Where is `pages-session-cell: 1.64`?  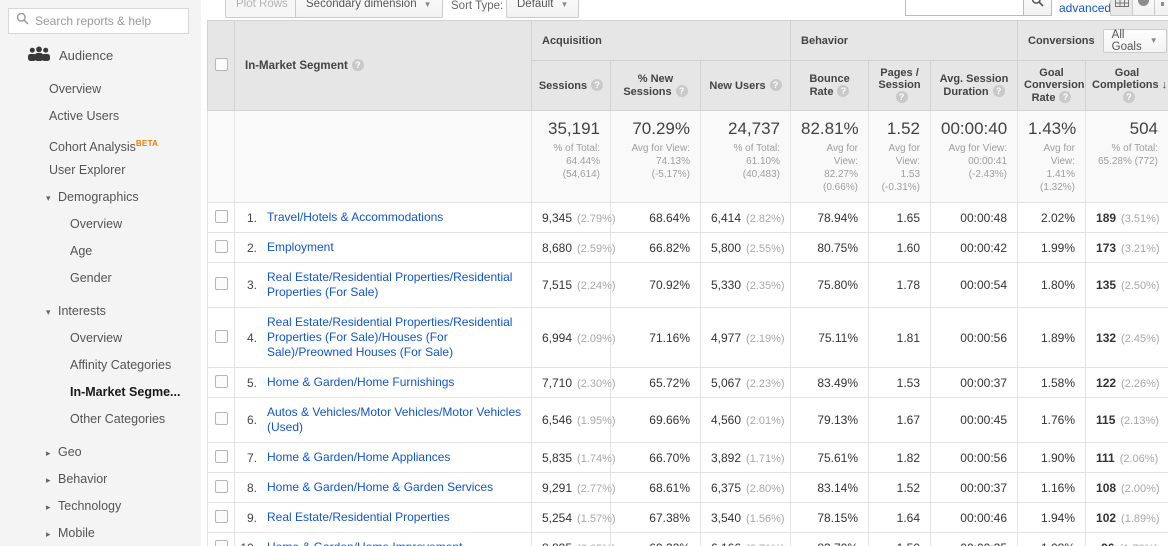 pages-session-cell: 1.64 is located at coordinates (900, 517).